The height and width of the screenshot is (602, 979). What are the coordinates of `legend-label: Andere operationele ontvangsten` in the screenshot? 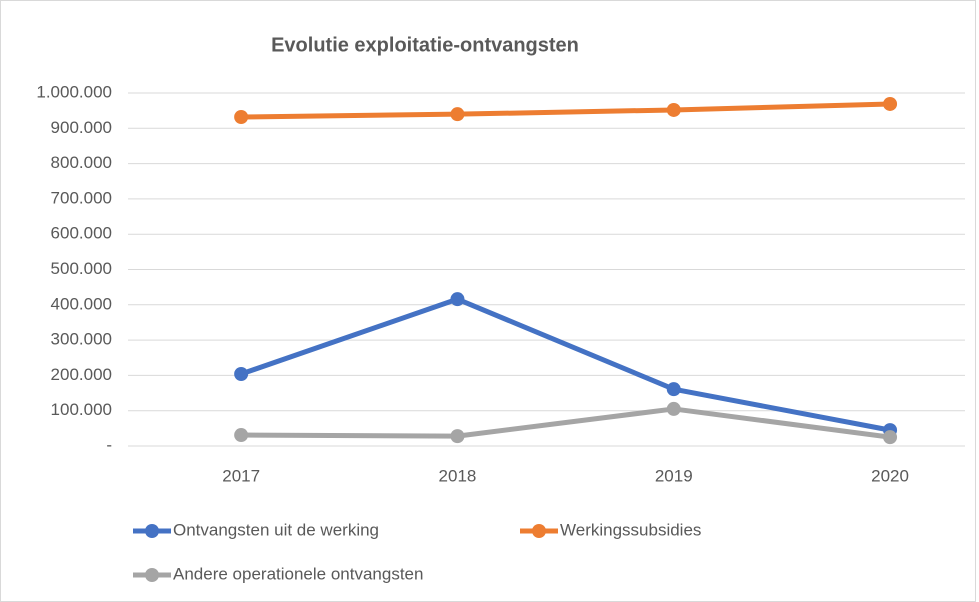 It's located at (298, 573).